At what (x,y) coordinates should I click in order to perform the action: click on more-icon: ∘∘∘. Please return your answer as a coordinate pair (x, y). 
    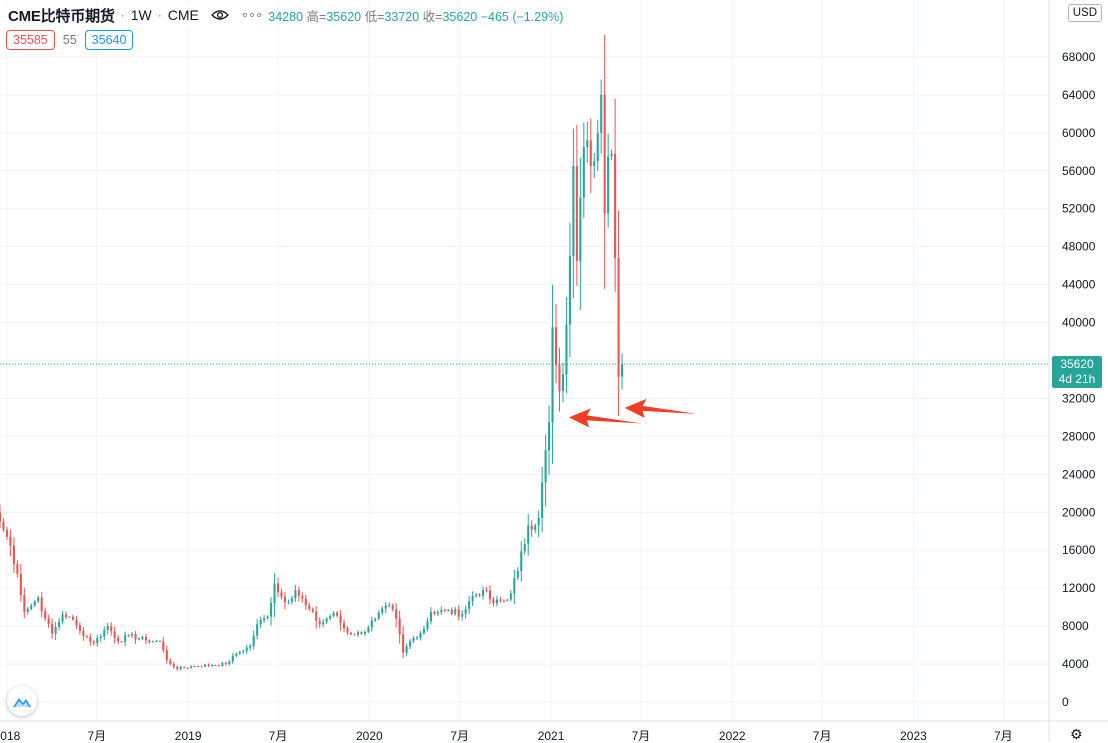
    Looking at the image, I should click on (251, 14).